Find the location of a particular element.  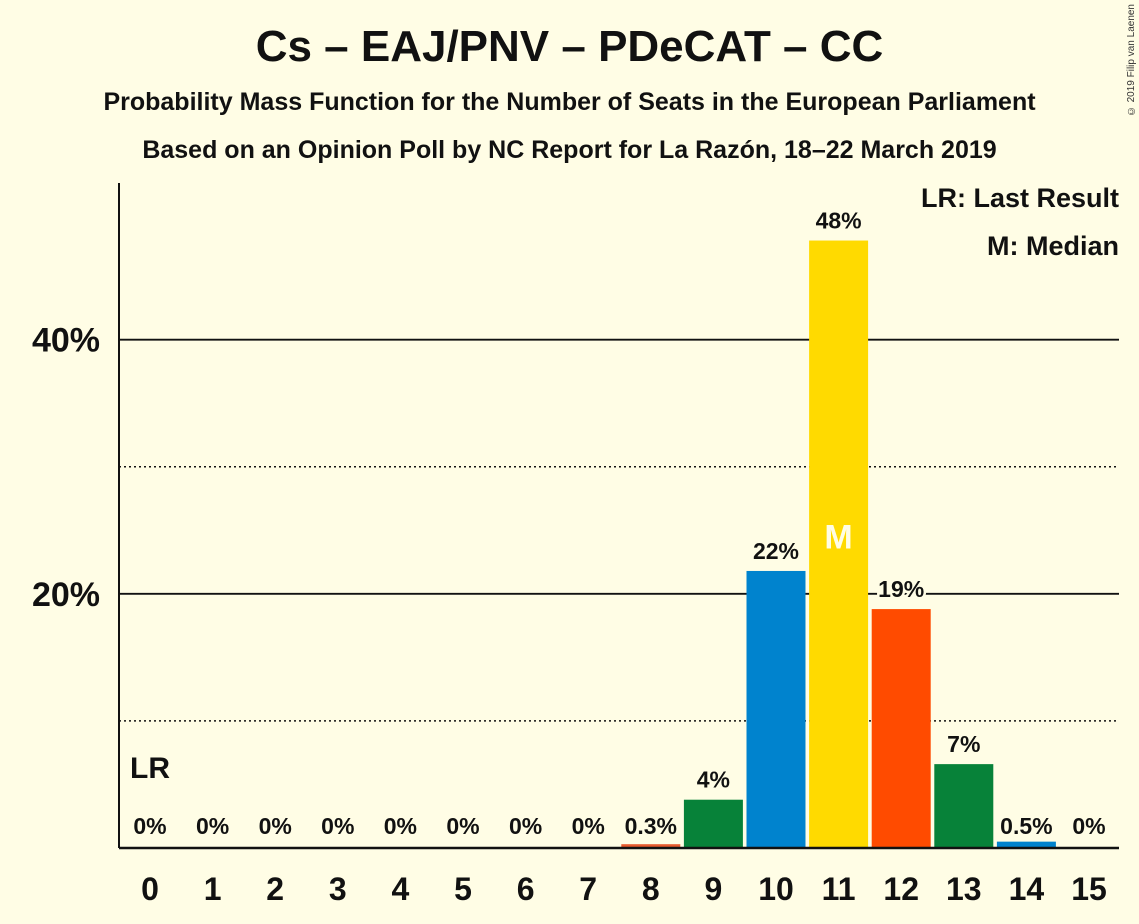

value-label-seat-5: 0% is located at coordinates (462, 826).